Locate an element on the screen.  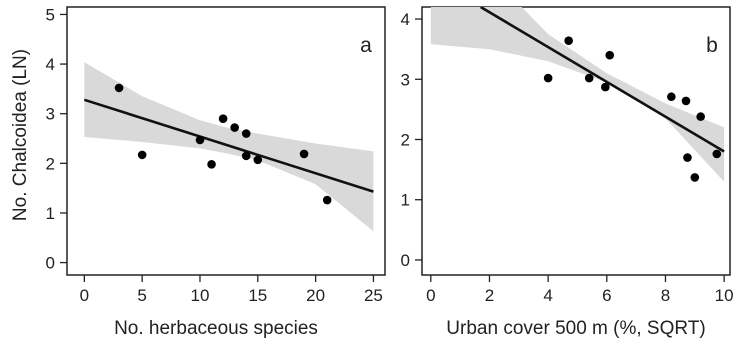
panel-b-x-axis-title: Urban cover 500 m (%, SQRT) is located at coordinates (575, 328).